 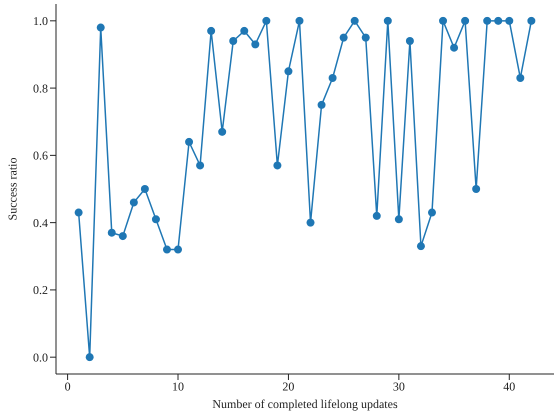 What do you see at coordinates (12, 189) in the screenshot?
I see `y-axis-title: Success ratio` at bounding box center [12, 189].